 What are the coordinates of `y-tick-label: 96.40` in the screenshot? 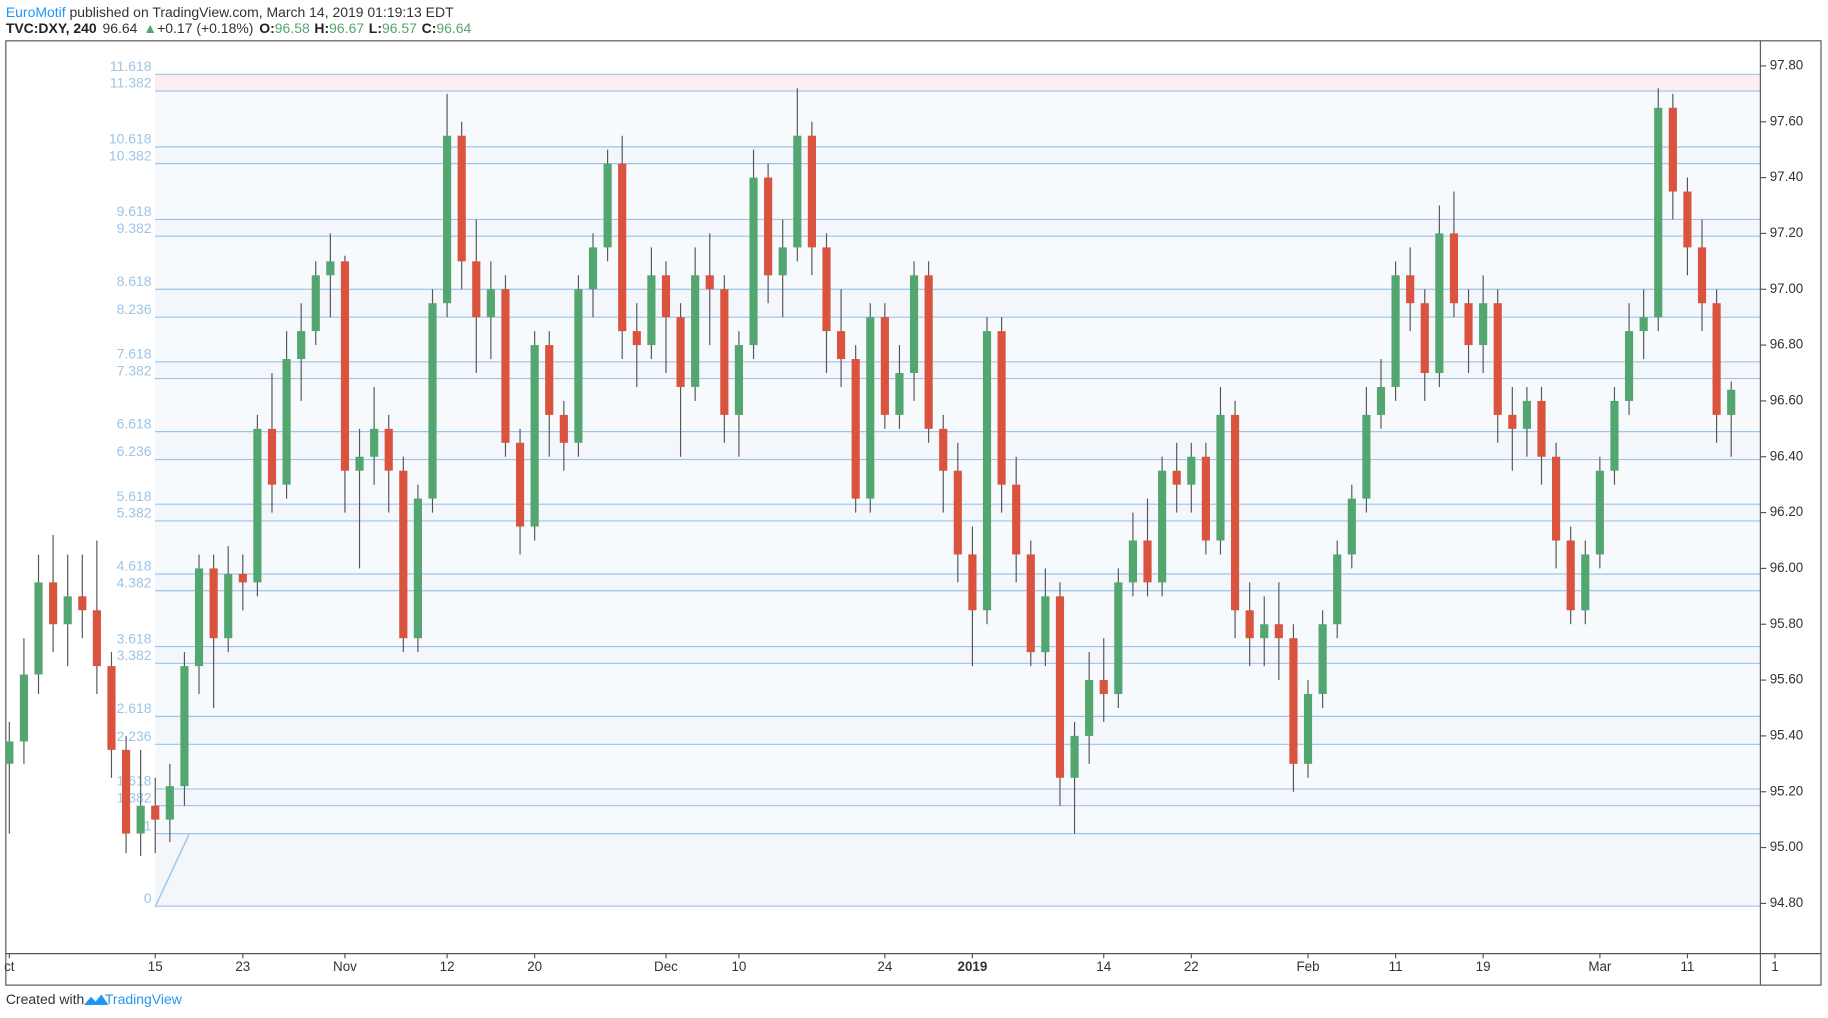 It's located at (1787, 455).